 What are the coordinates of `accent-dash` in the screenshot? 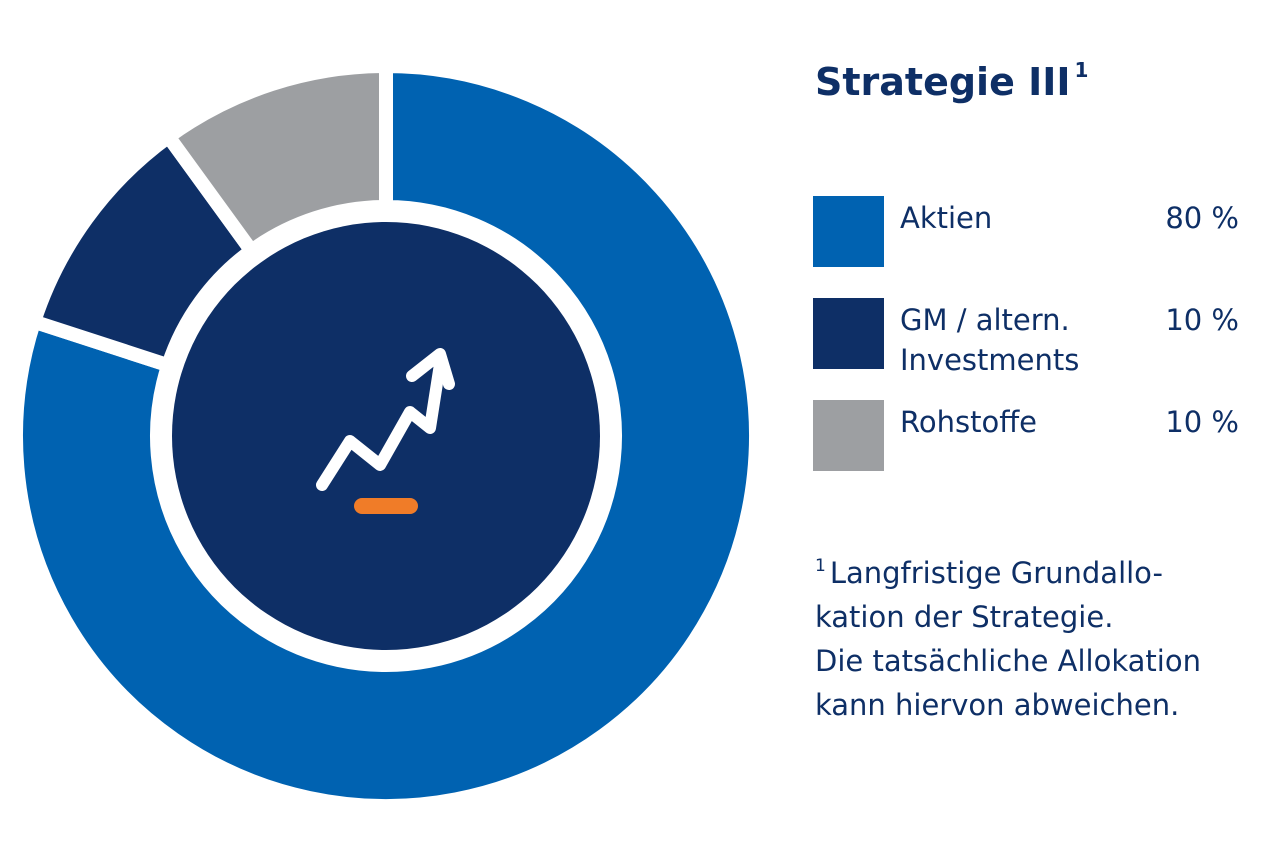 It's located at (386, 506).